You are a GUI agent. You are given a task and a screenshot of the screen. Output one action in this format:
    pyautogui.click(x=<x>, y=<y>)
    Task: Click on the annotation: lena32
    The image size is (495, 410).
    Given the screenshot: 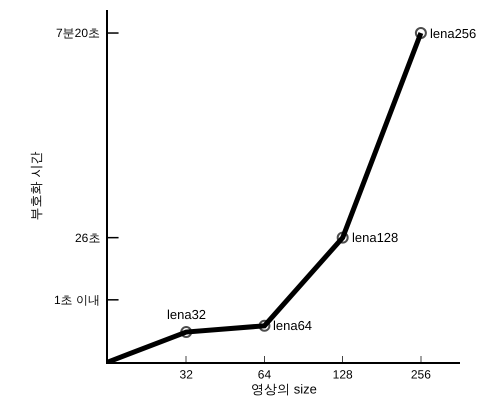 What is the action you would take?
    pyautogui.click(x=186, y=314)
    